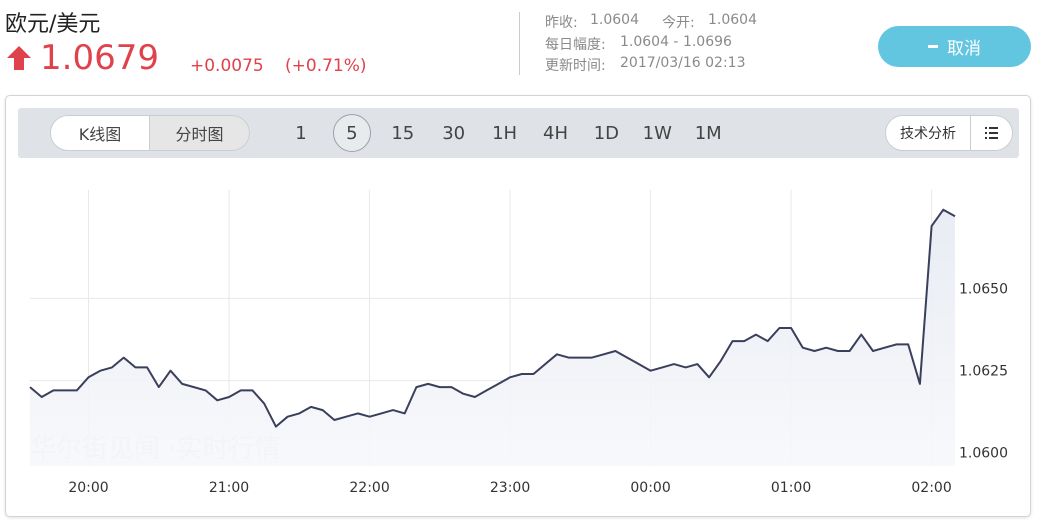 This screenshot has height=520, width=1039. Describe the element at coordinates (301, 133) in the screenshot. I see `period-button: 1` at that location.